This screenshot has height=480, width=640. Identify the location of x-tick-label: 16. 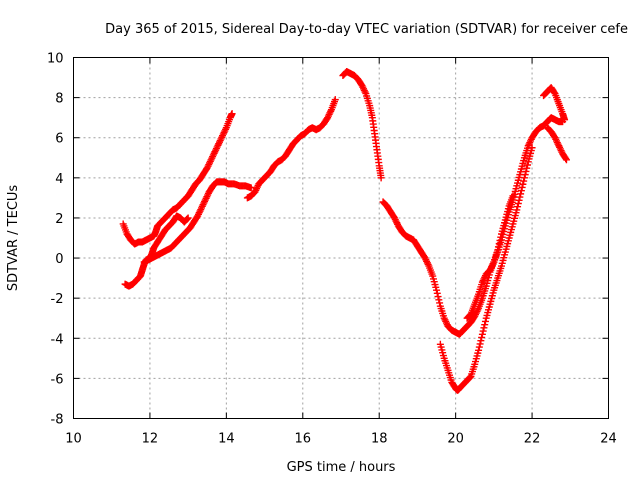
(303, 439).